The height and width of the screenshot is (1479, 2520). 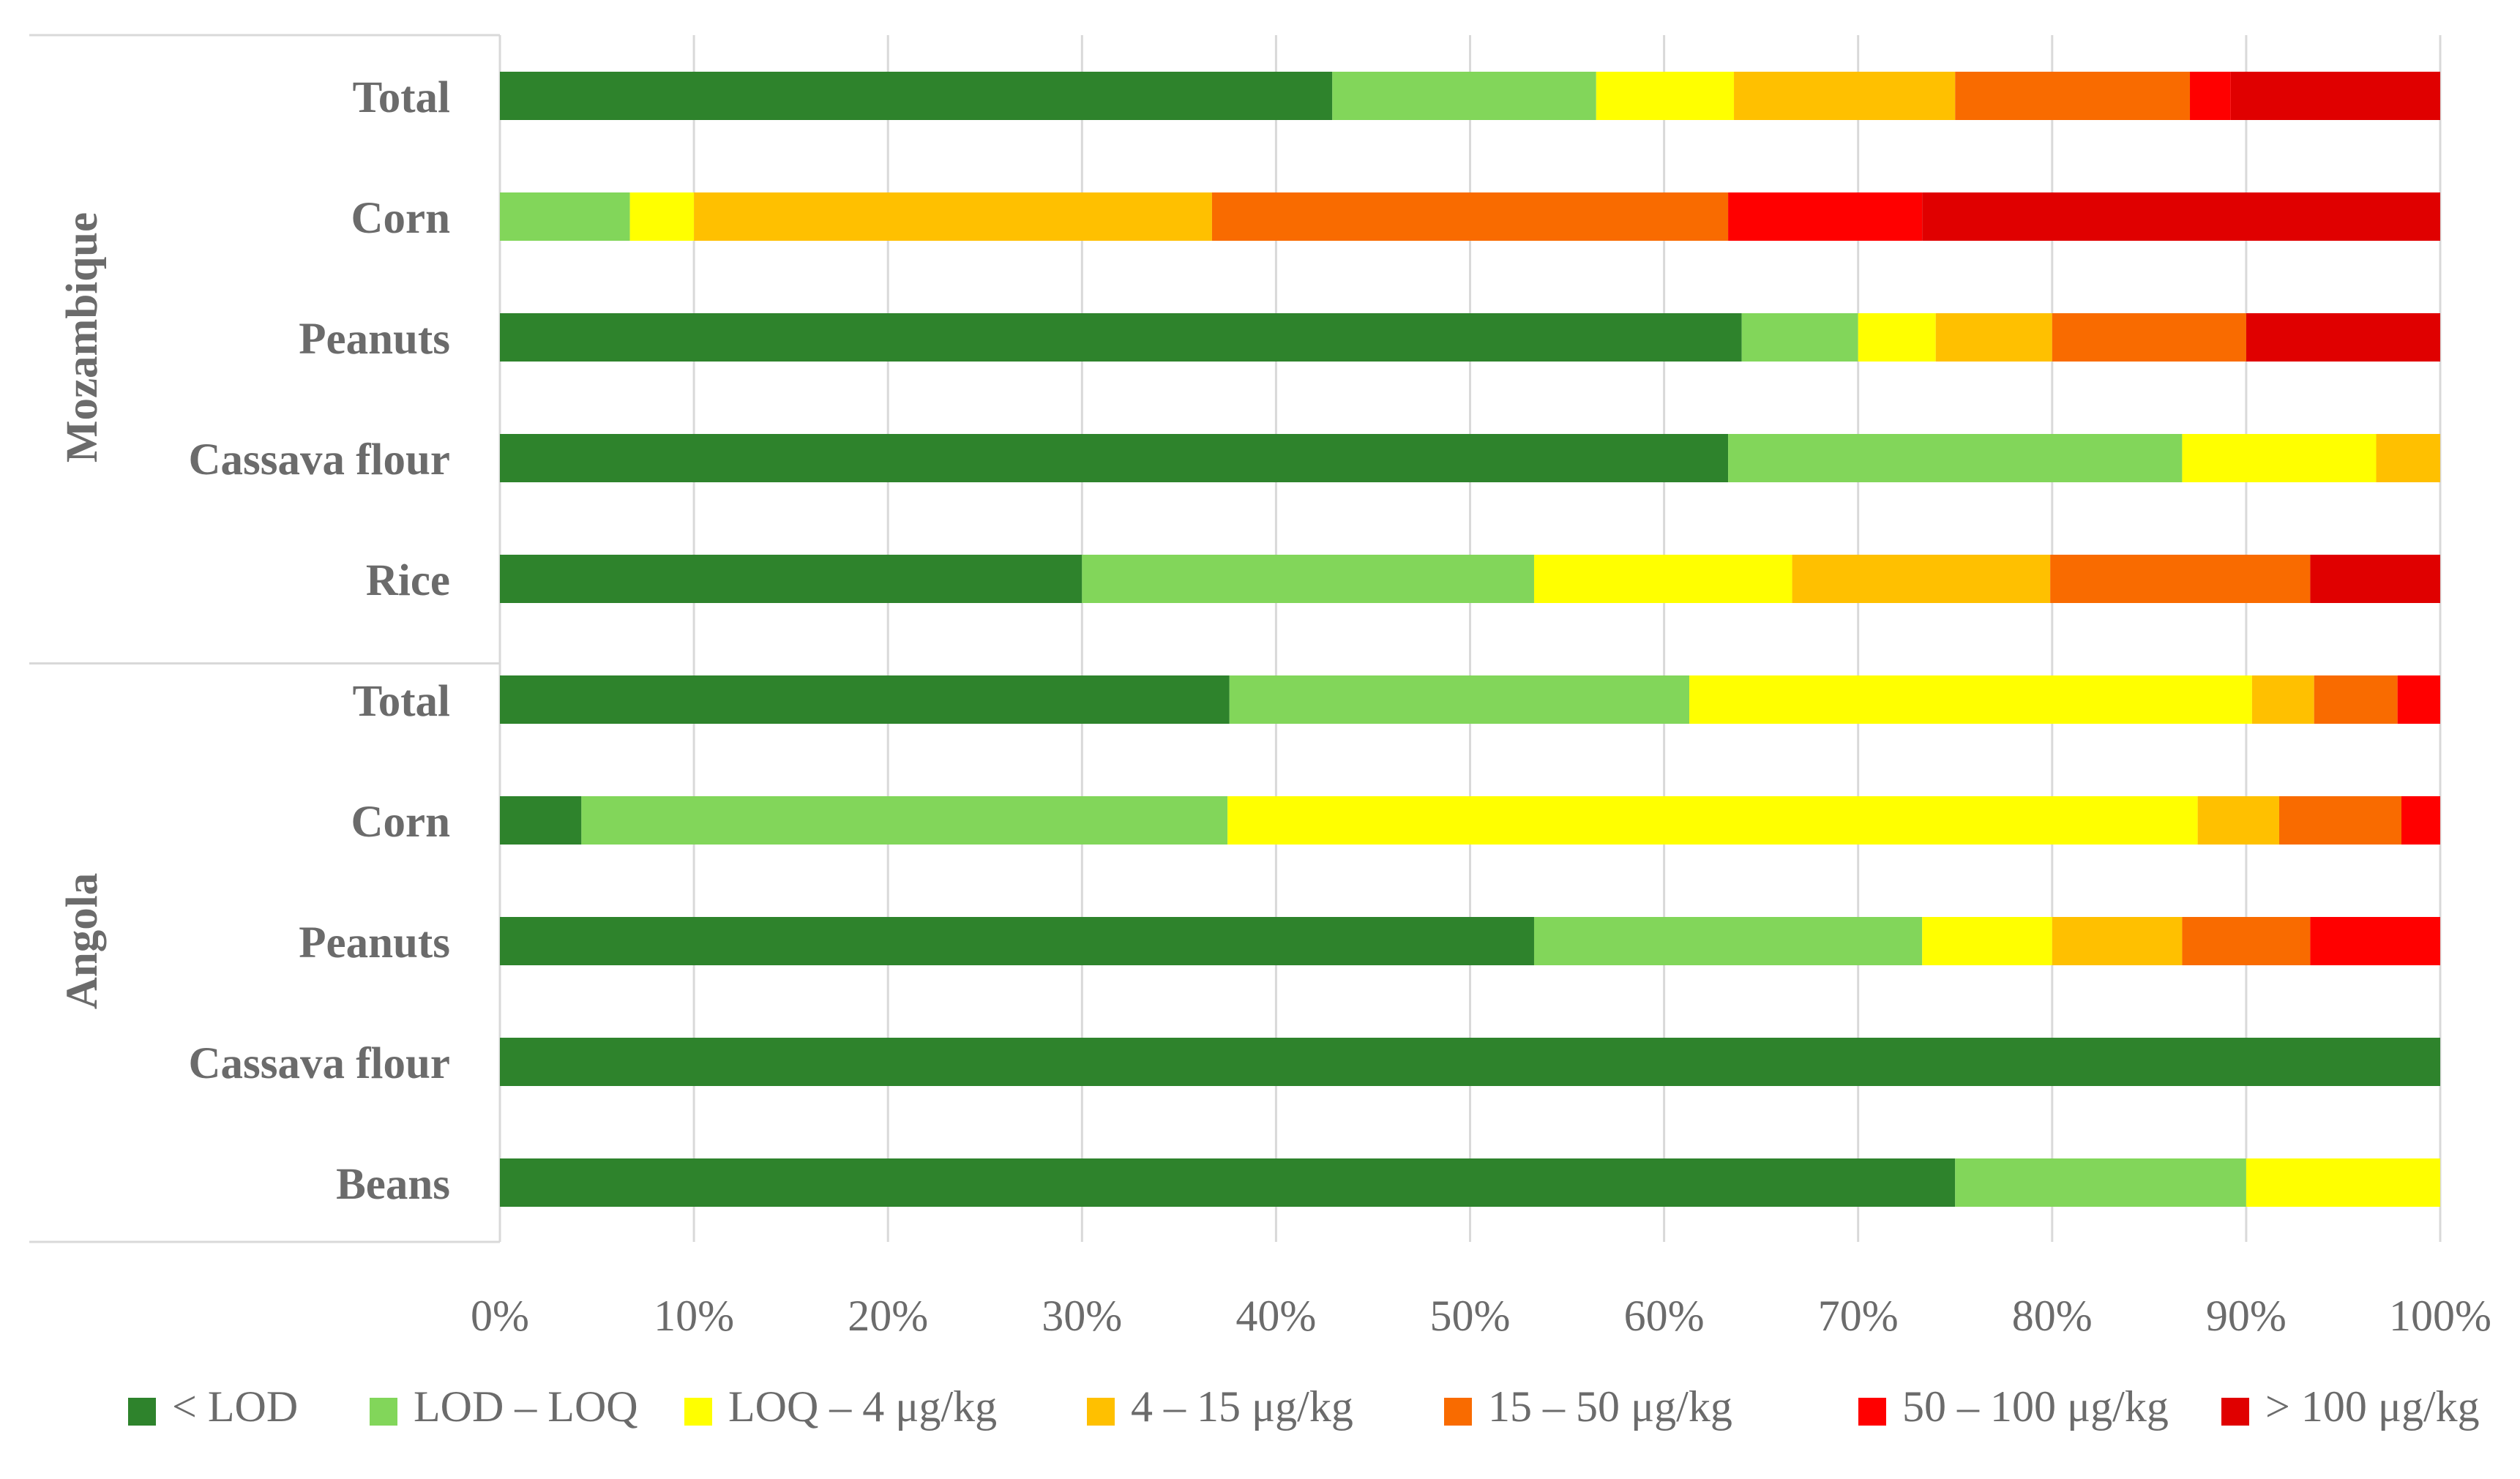 What do you see at coordinates (1276, 1316) in the screenshot?
I see `x-tick-label: 40%` at bounding box center [1276, 1316].